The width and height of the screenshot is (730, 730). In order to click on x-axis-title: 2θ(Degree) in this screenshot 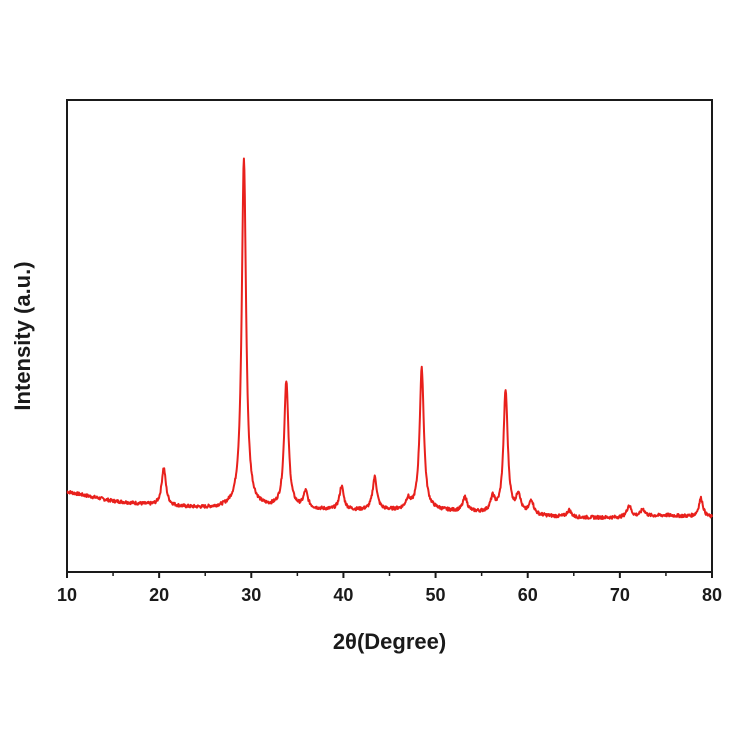, I will do `click(389, 641)`.